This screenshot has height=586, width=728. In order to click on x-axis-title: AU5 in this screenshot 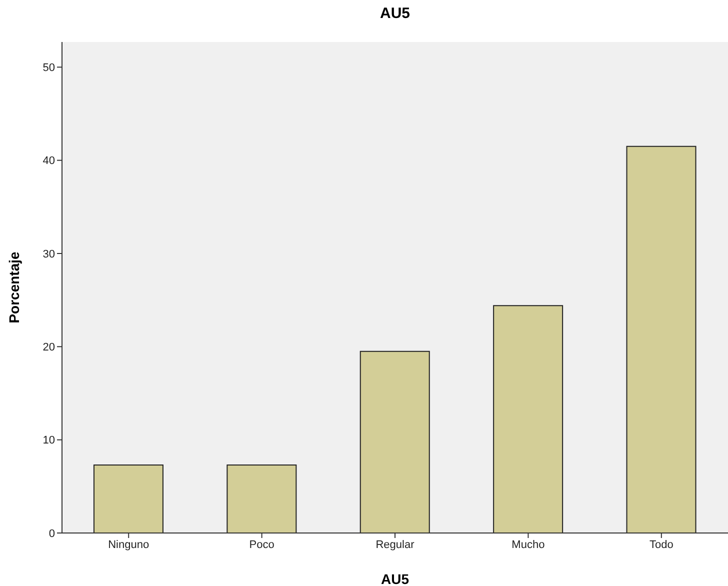, I will do `click(395, 578)`.